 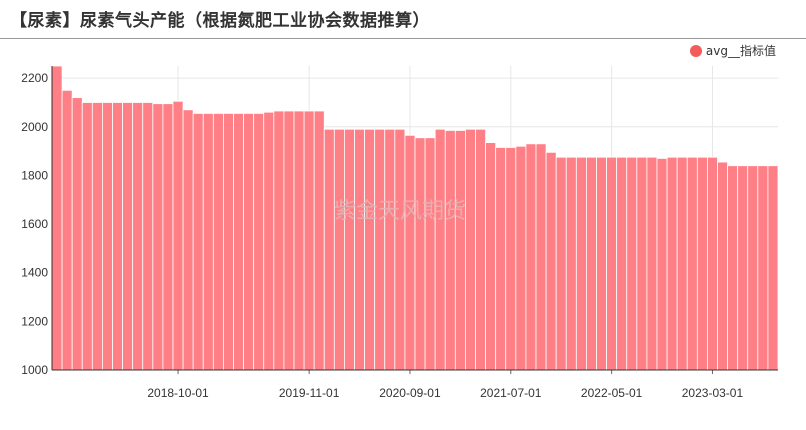 What do you see at coordinates (740, 51) in the screenshot?
I see `legend-label: avg__指标值` at bounding box center [740, 51].